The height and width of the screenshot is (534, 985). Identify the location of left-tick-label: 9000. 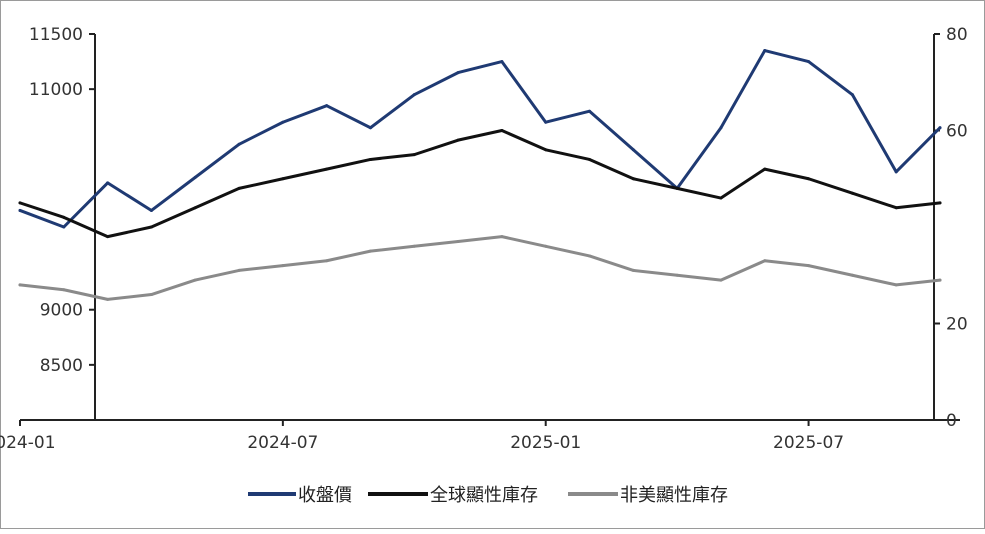
(61, 311).